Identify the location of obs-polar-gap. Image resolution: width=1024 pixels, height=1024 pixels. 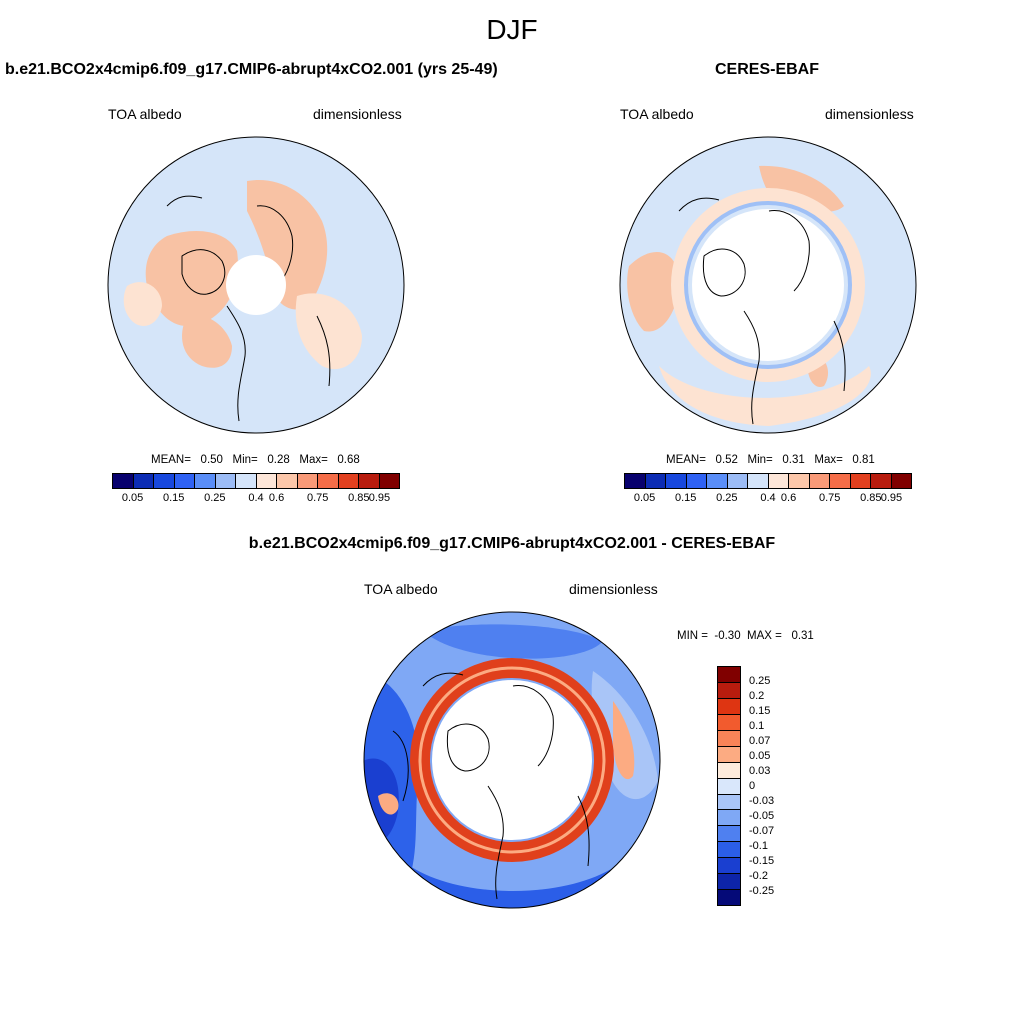
(768, 285).